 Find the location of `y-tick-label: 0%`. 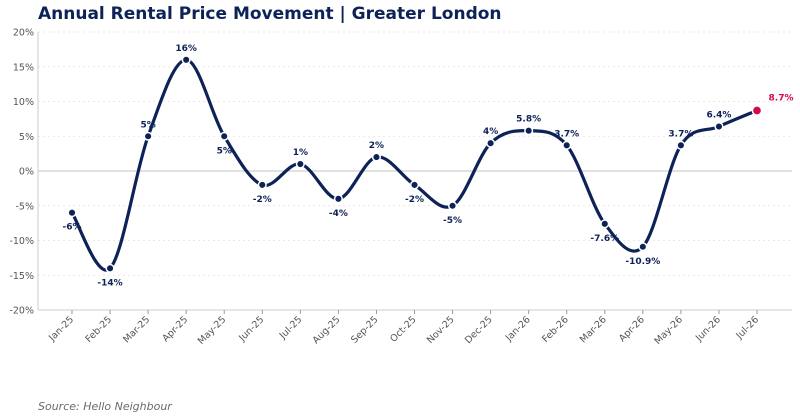

y-tick-label: 0% is located at coordinates (26, 172).